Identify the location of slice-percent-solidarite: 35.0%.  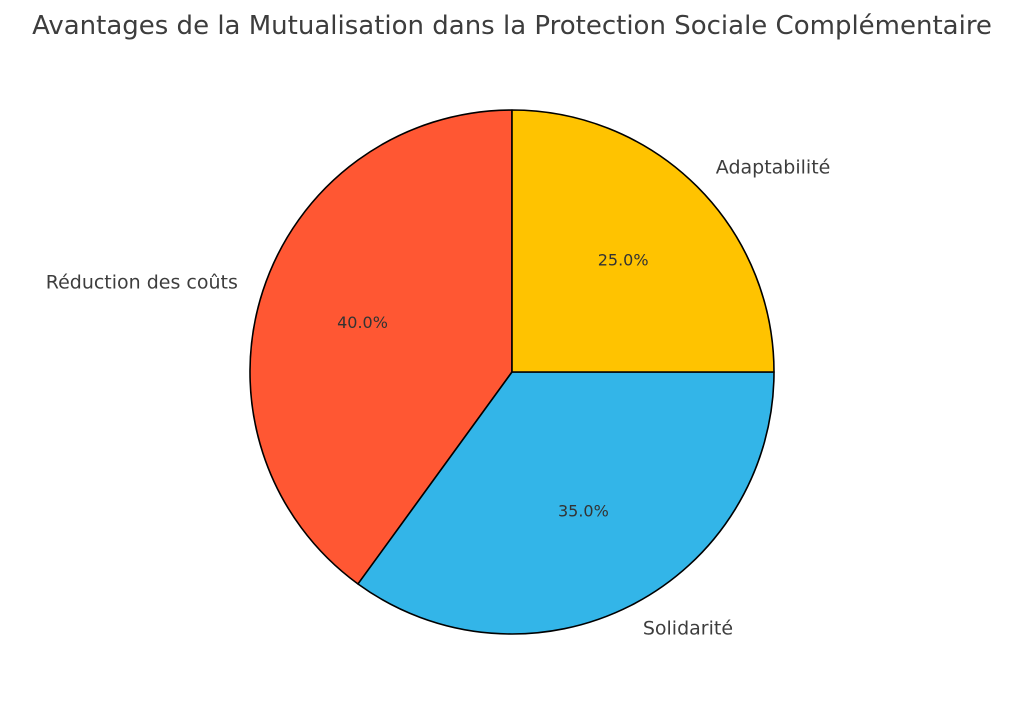
(583, 511).